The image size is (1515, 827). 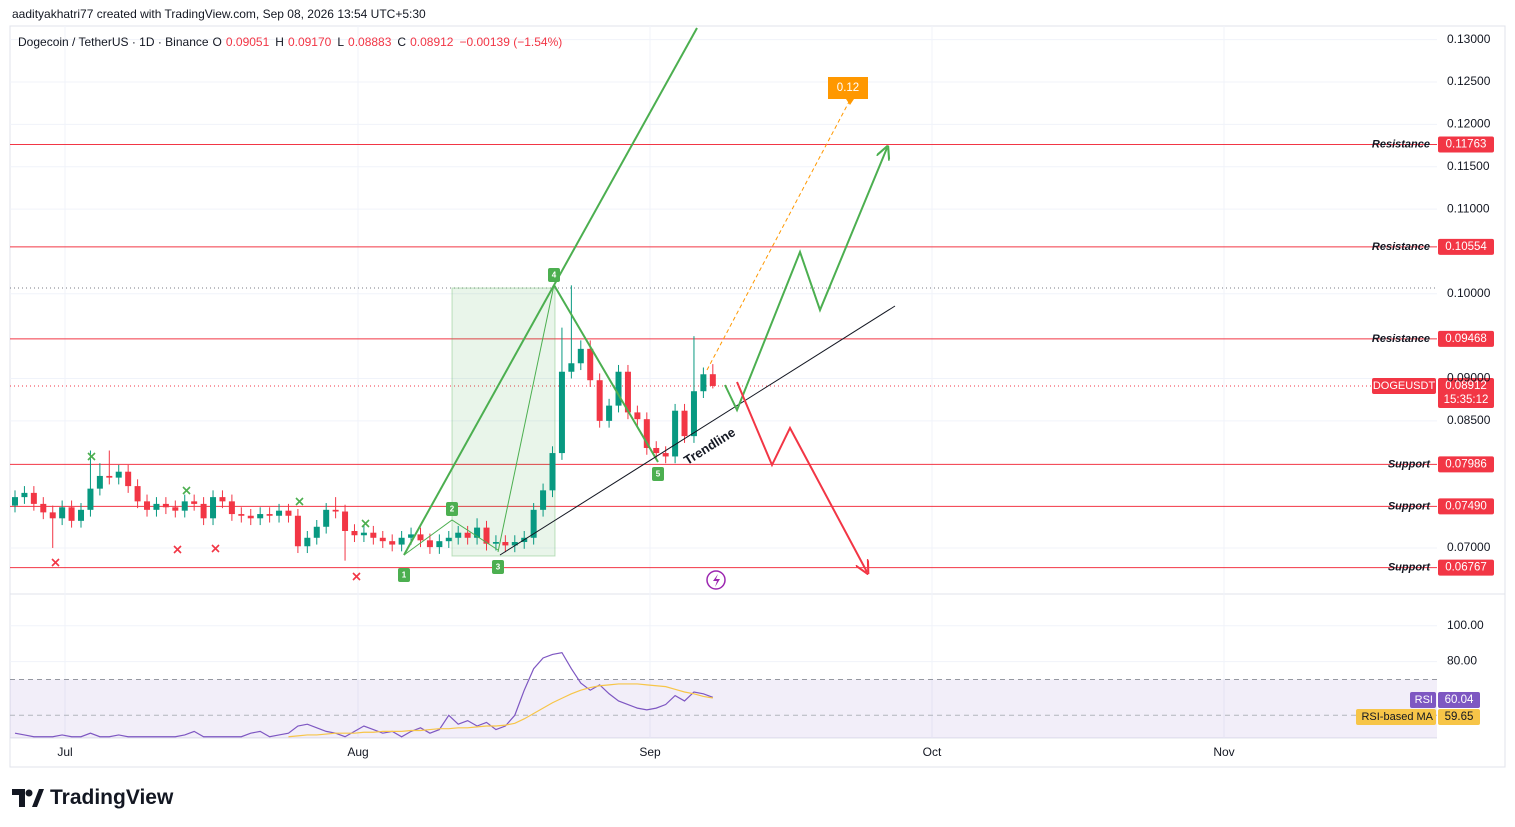 I want to click on brand-name: TradingView, so click(x=112, y=797).